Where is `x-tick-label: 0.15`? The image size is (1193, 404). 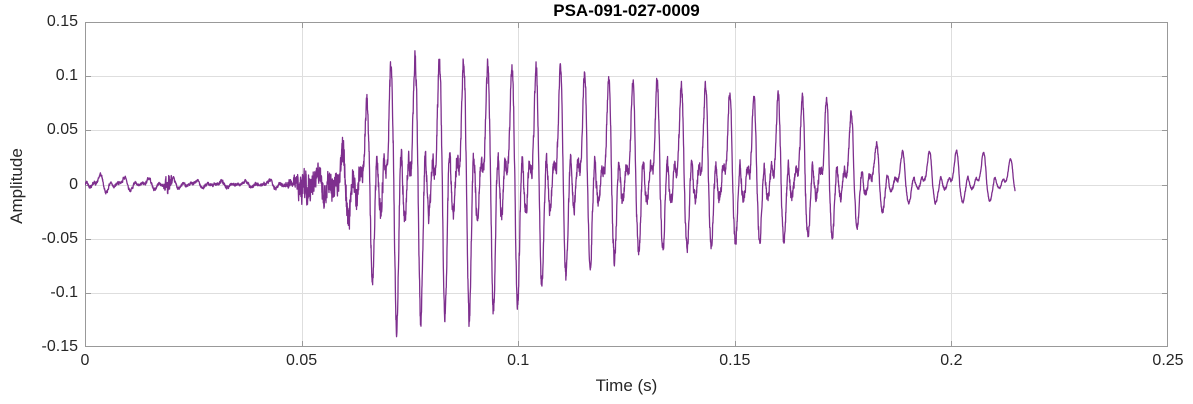 x-tick-label: 0.15 is located at coordinates (735, 360).